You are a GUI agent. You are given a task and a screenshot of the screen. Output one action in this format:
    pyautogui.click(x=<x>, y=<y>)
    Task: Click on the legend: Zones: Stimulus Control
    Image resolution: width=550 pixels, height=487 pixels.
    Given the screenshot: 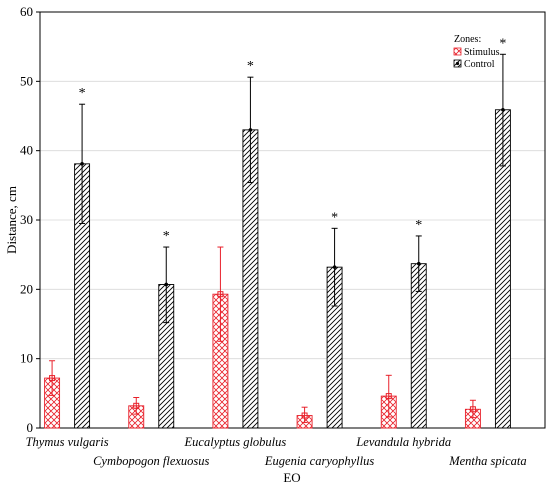 What is the action you would take?
    pyautogui.click(x=476, y=52)
    